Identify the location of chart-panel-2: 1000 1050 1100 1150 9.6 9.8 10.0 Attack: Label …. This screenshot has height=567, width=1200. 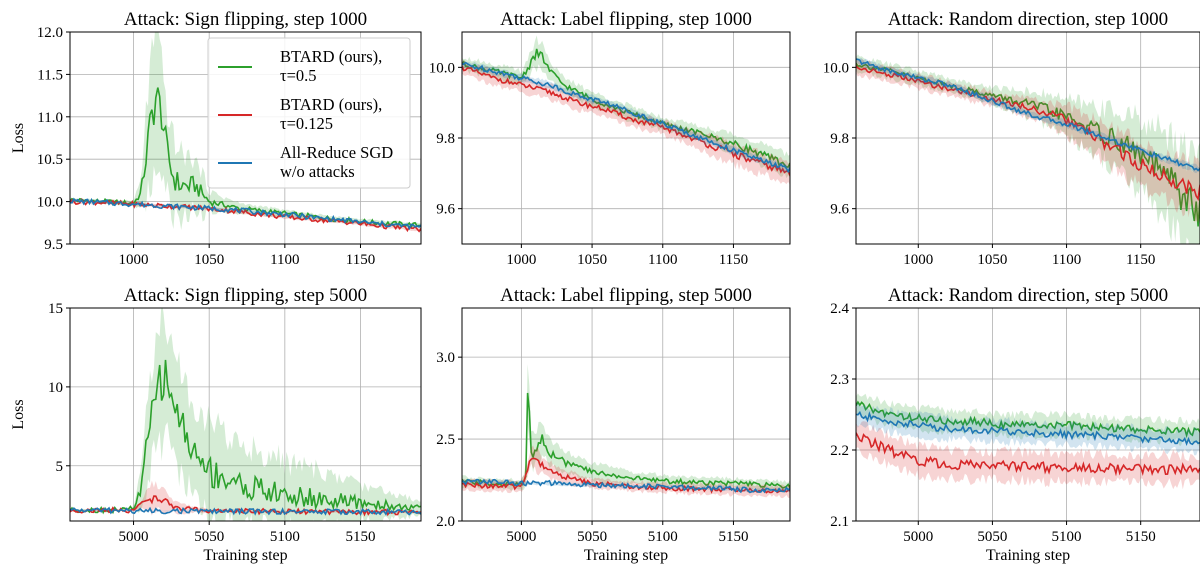
(610, 138).